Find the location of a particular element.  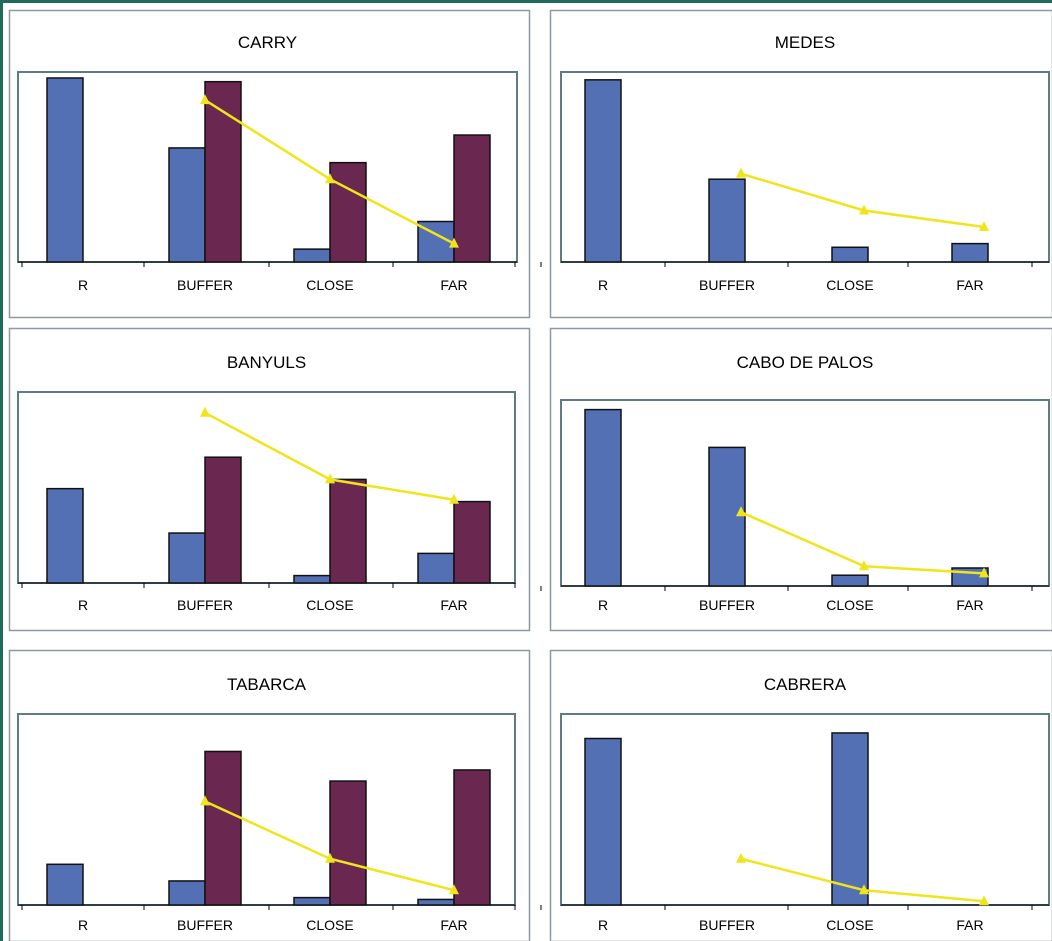

chart-title: MEDES is located at coordinates (805, 42).